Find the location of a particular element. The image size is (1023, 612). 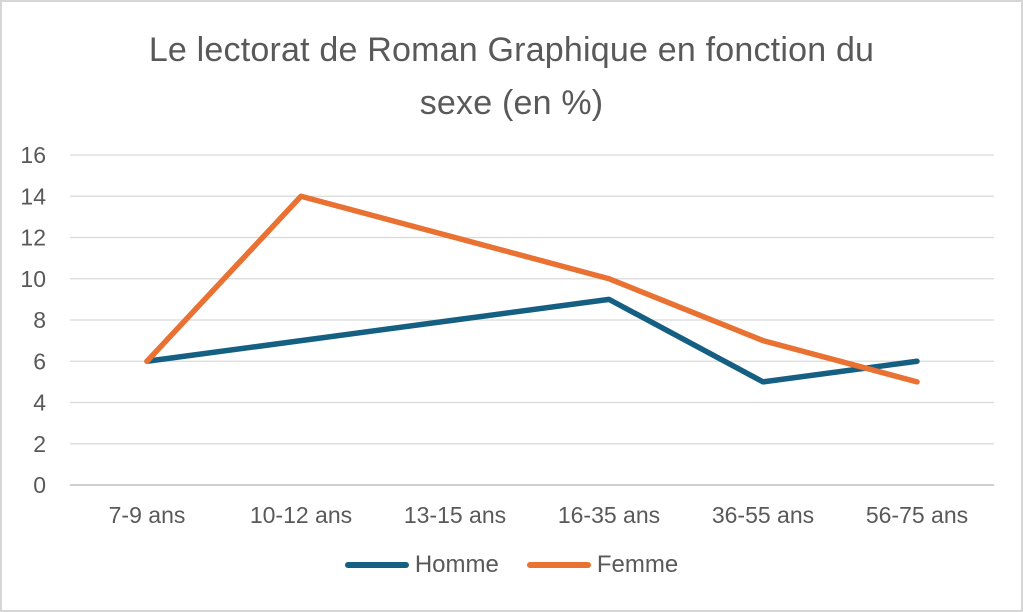

legend-swatch-homme is located at coordinates (376, 565).